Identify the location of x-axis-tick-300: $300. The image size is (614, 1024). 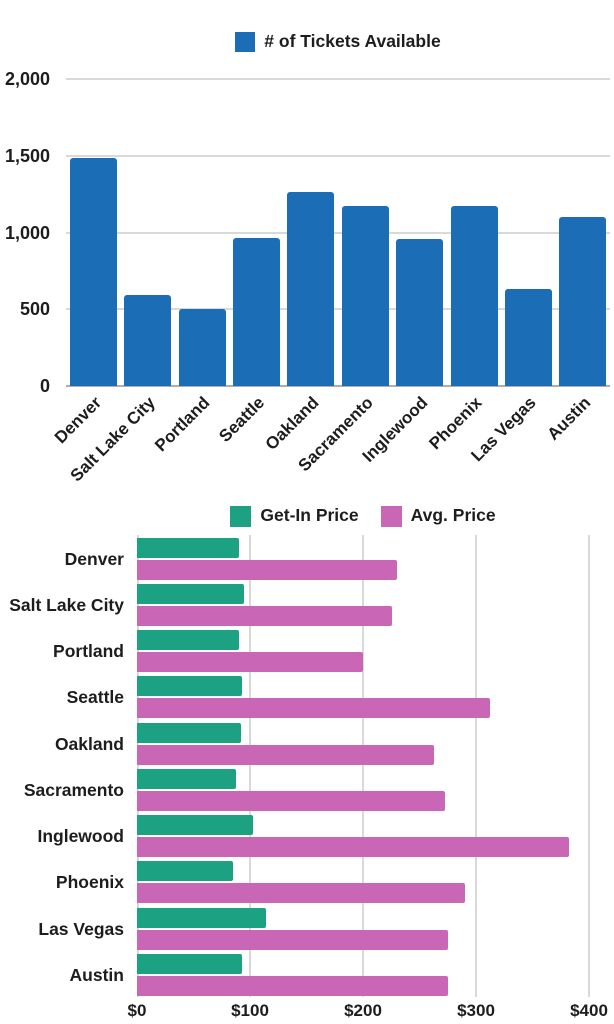
(476, 1010).